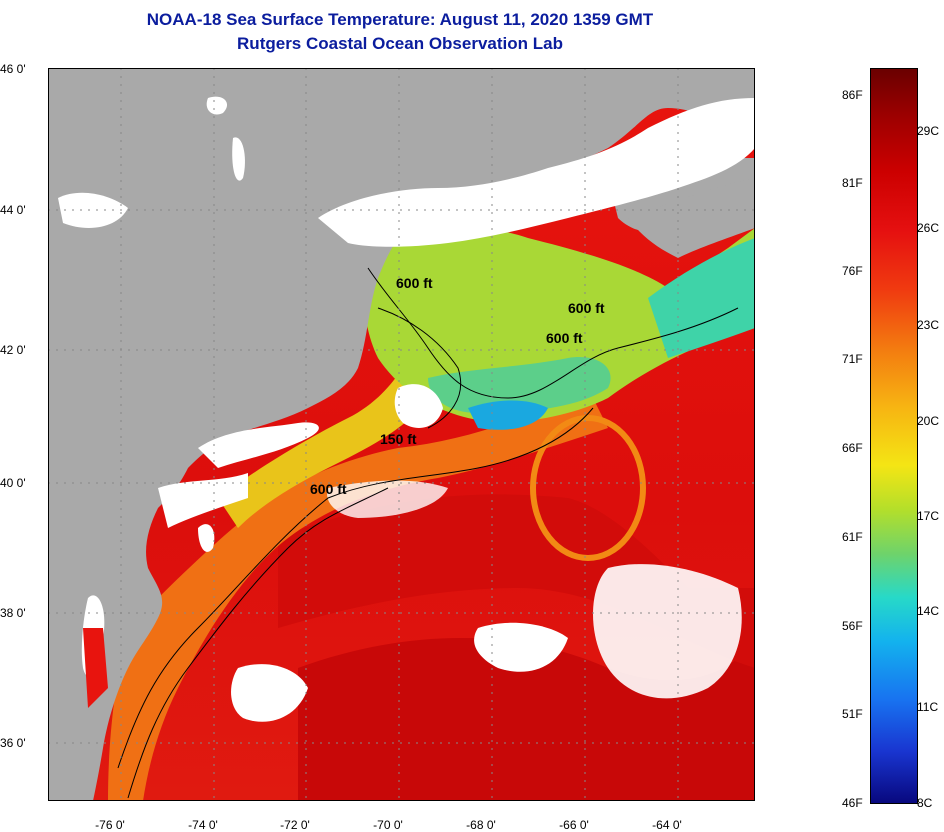 The width and height of the screenshot is (944, 832). I want to click on lat-label-40: 40 0', so click(13, 483).